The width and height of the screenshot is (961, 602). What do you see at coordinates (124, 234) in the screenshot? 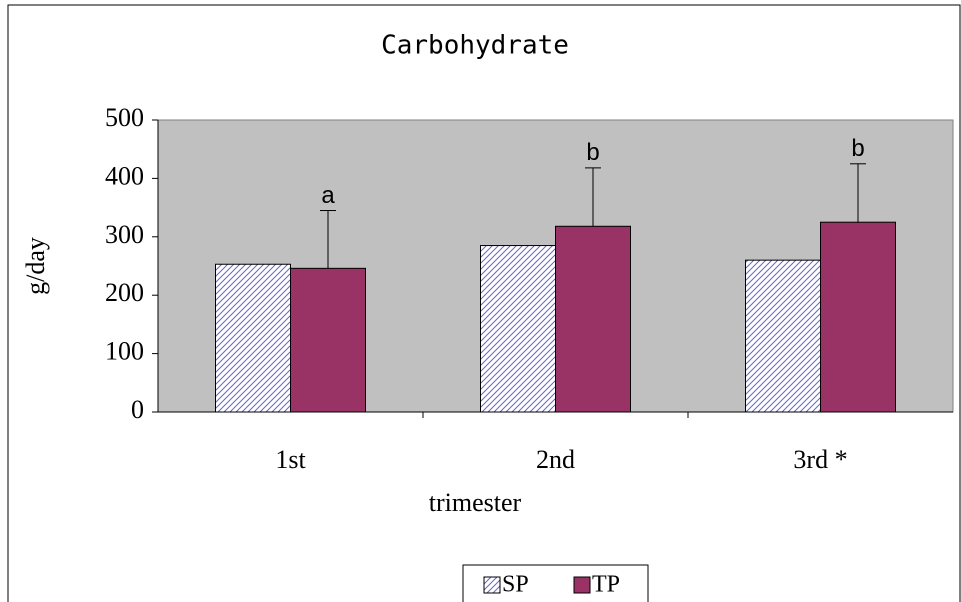
I see `y-tick-label: 300` at bounding box center [124, 234].